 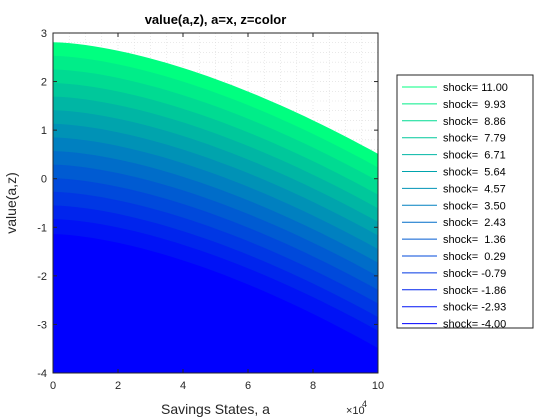 What do you see at coordinates (474, 291) in the screenshot?
I see `legend-label-12: shock= -1.86` at bounding box center [474, 291].